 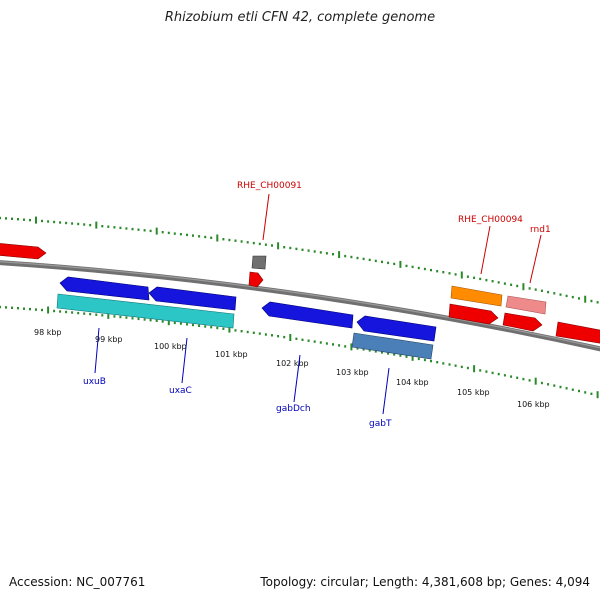 I want to click on cds-orange, so click(x=476, y=296).